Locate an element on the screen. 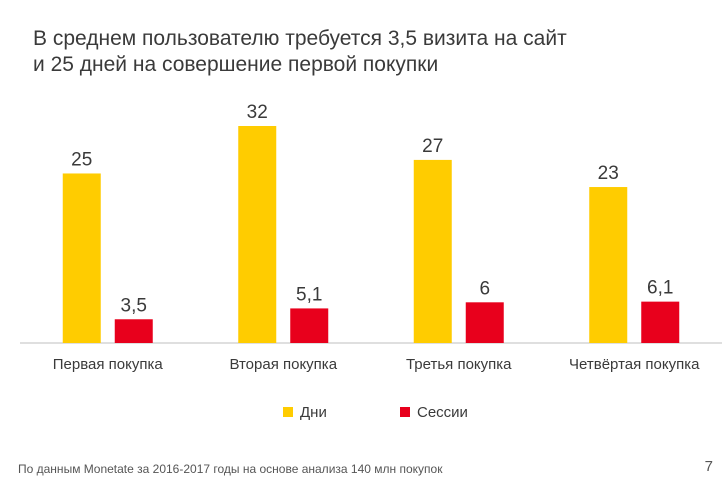 The height and width of the screenshot is (485, 727). chart-title-line-2: и 25 дней на совершение первой покупки is located at coordinates (236, 64).